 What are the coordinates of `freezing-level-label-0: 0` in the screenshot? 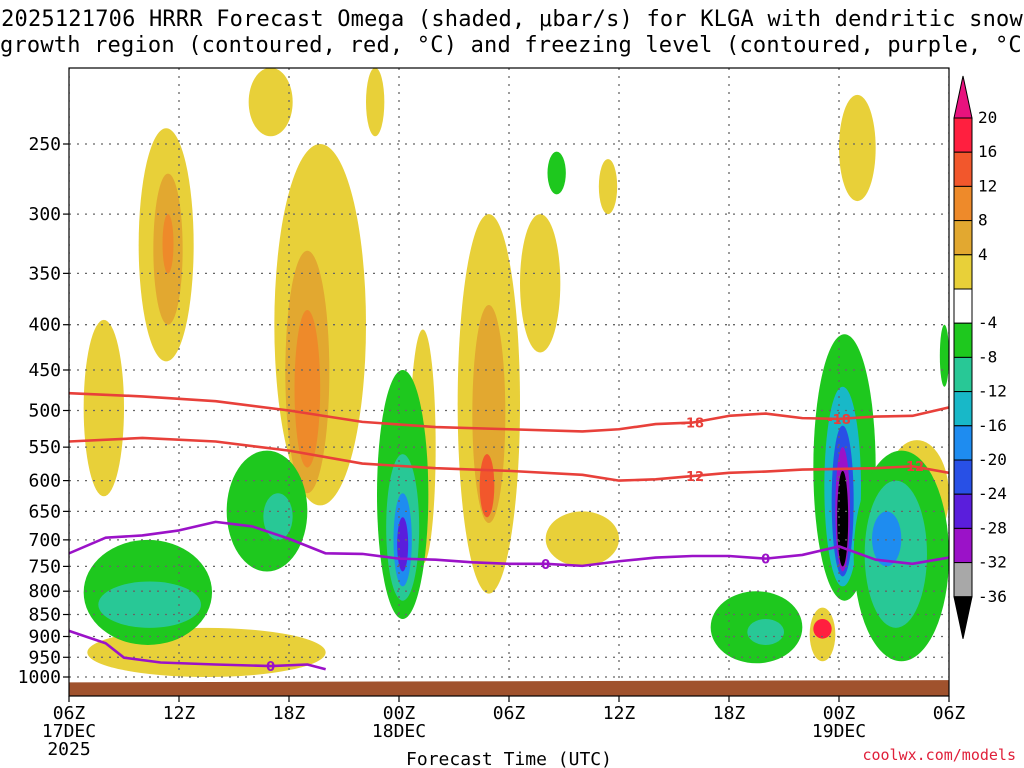 It's located at (545, 565).